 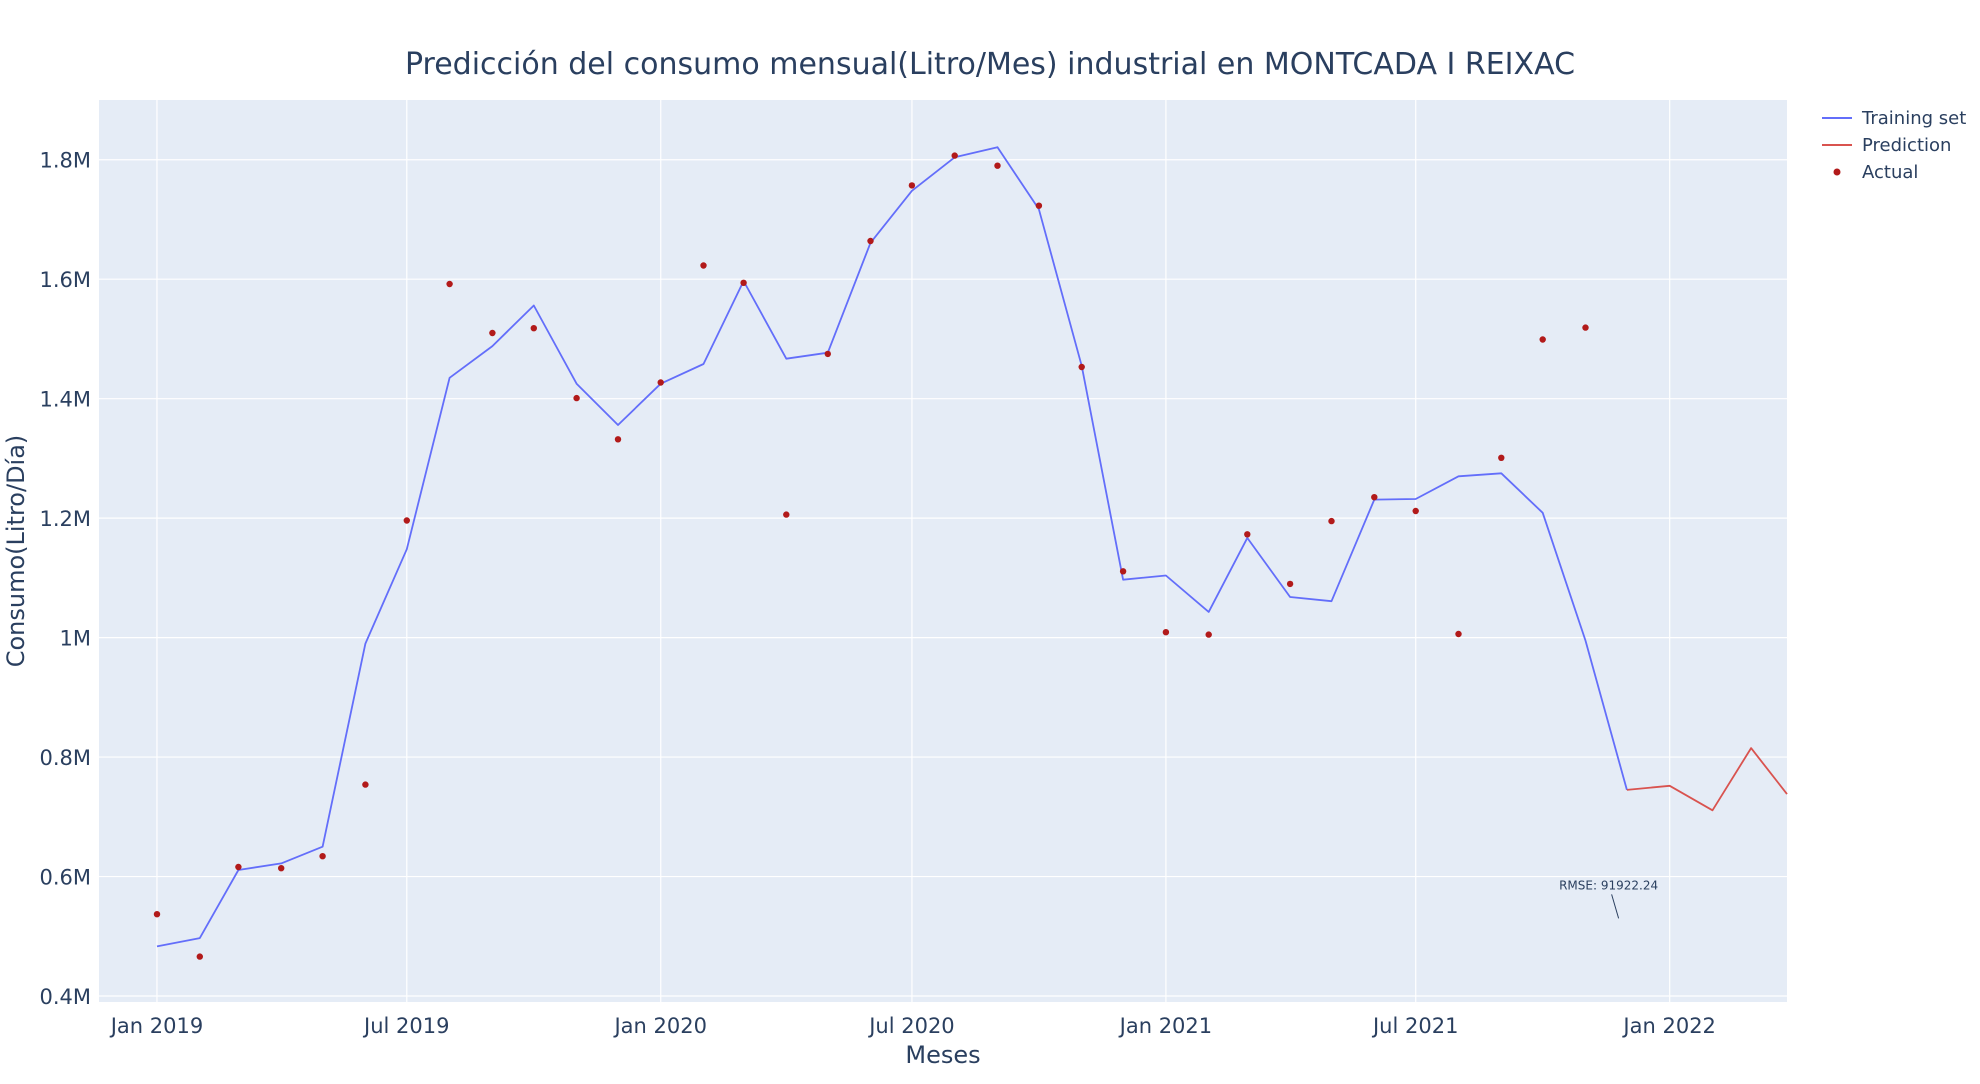 I want to click on legend-label-actual: Actual, so click(x=1890, y=172).